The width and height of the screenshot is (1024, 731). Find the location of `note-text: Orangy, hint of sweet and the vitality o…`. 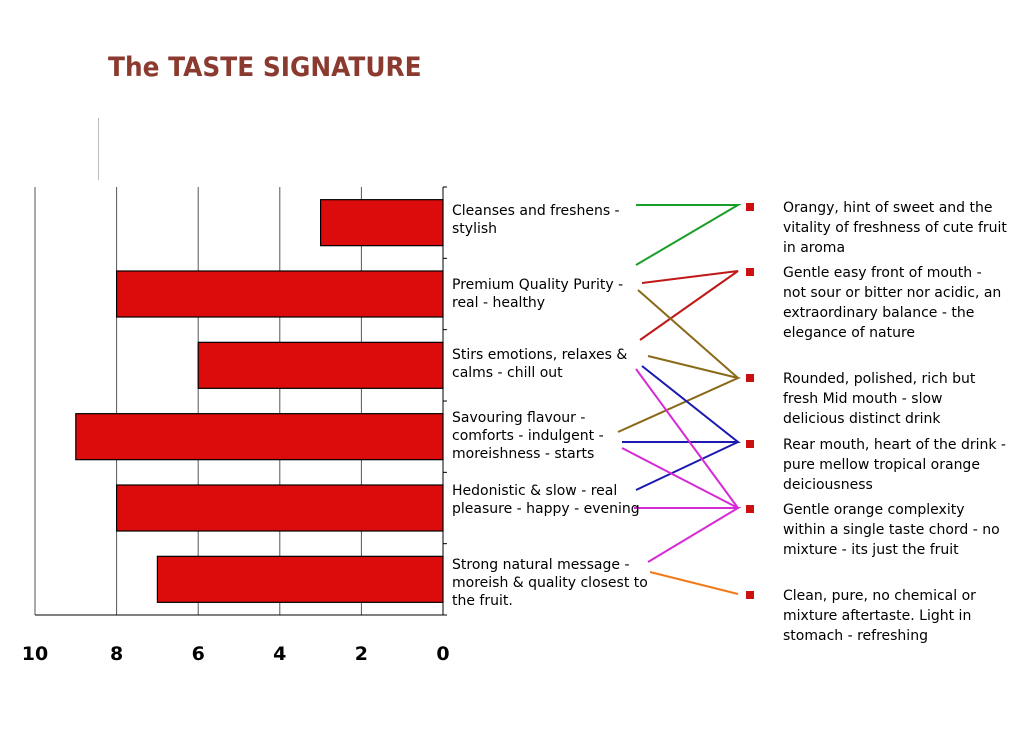

note-text: Orangy, hint of sweet and the vitality o… is located at coordinates (895, 228).